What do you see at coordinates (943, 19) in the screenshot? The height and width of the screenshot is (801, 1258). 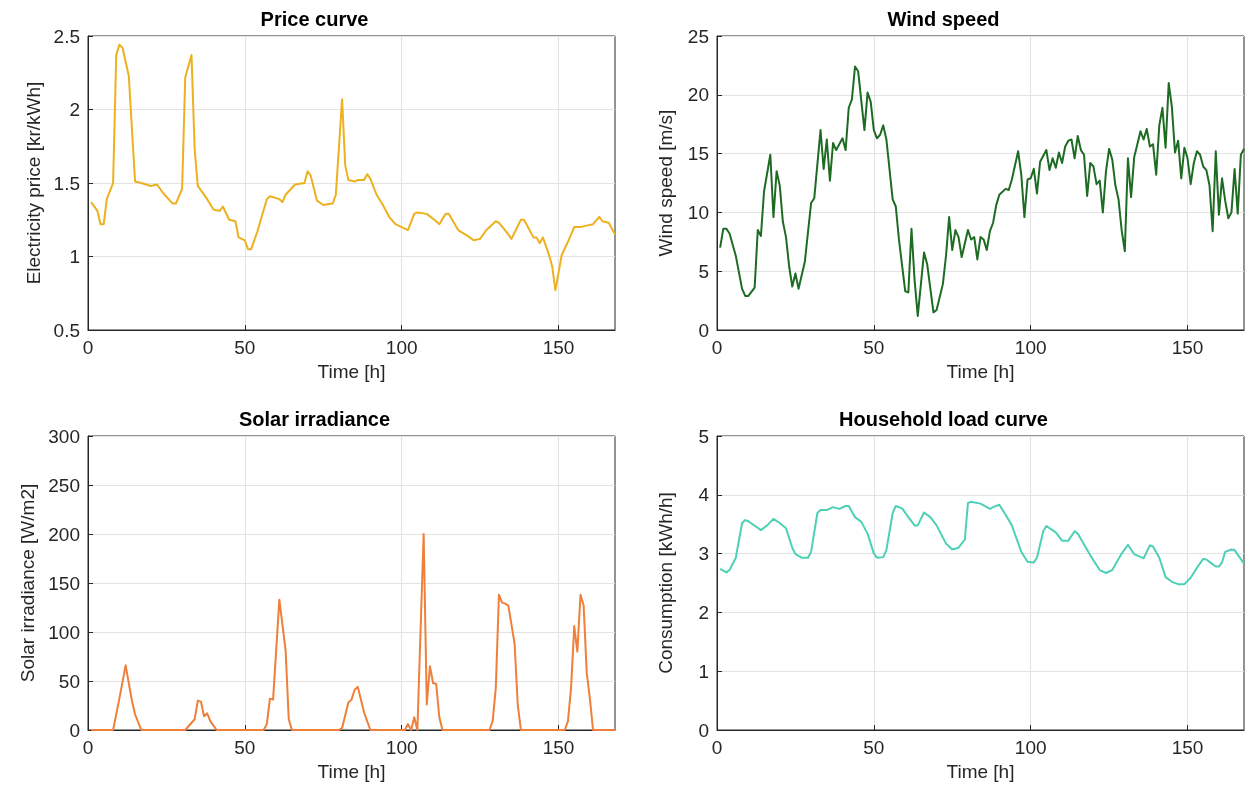 I see `chart-title: Wind speed` at bounding box center [943, 19].